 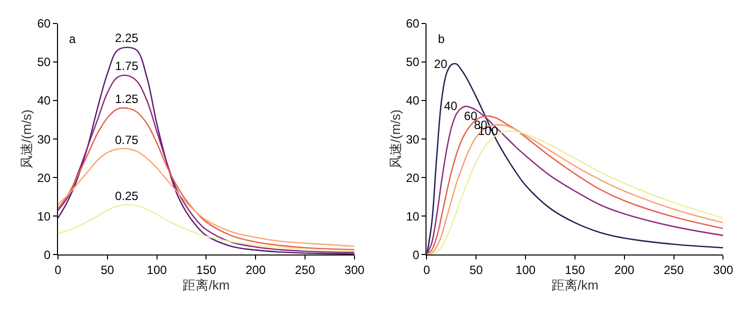 What do you see at coordinates (441, 39) in the screenshot?
I see `annotation: b` at bounding box center [441, 39].